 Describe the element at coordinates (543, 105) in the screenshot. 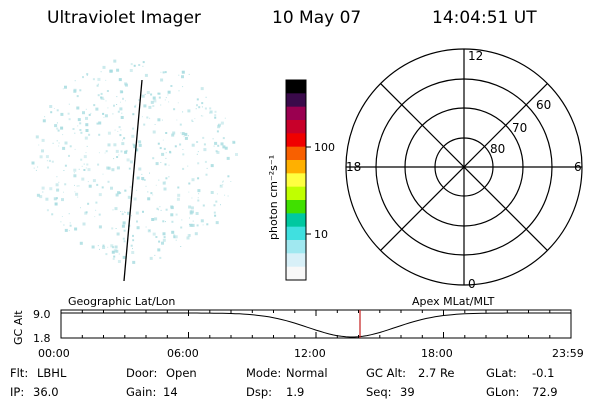

I see `polar-label-lat-60: 60` at that location.